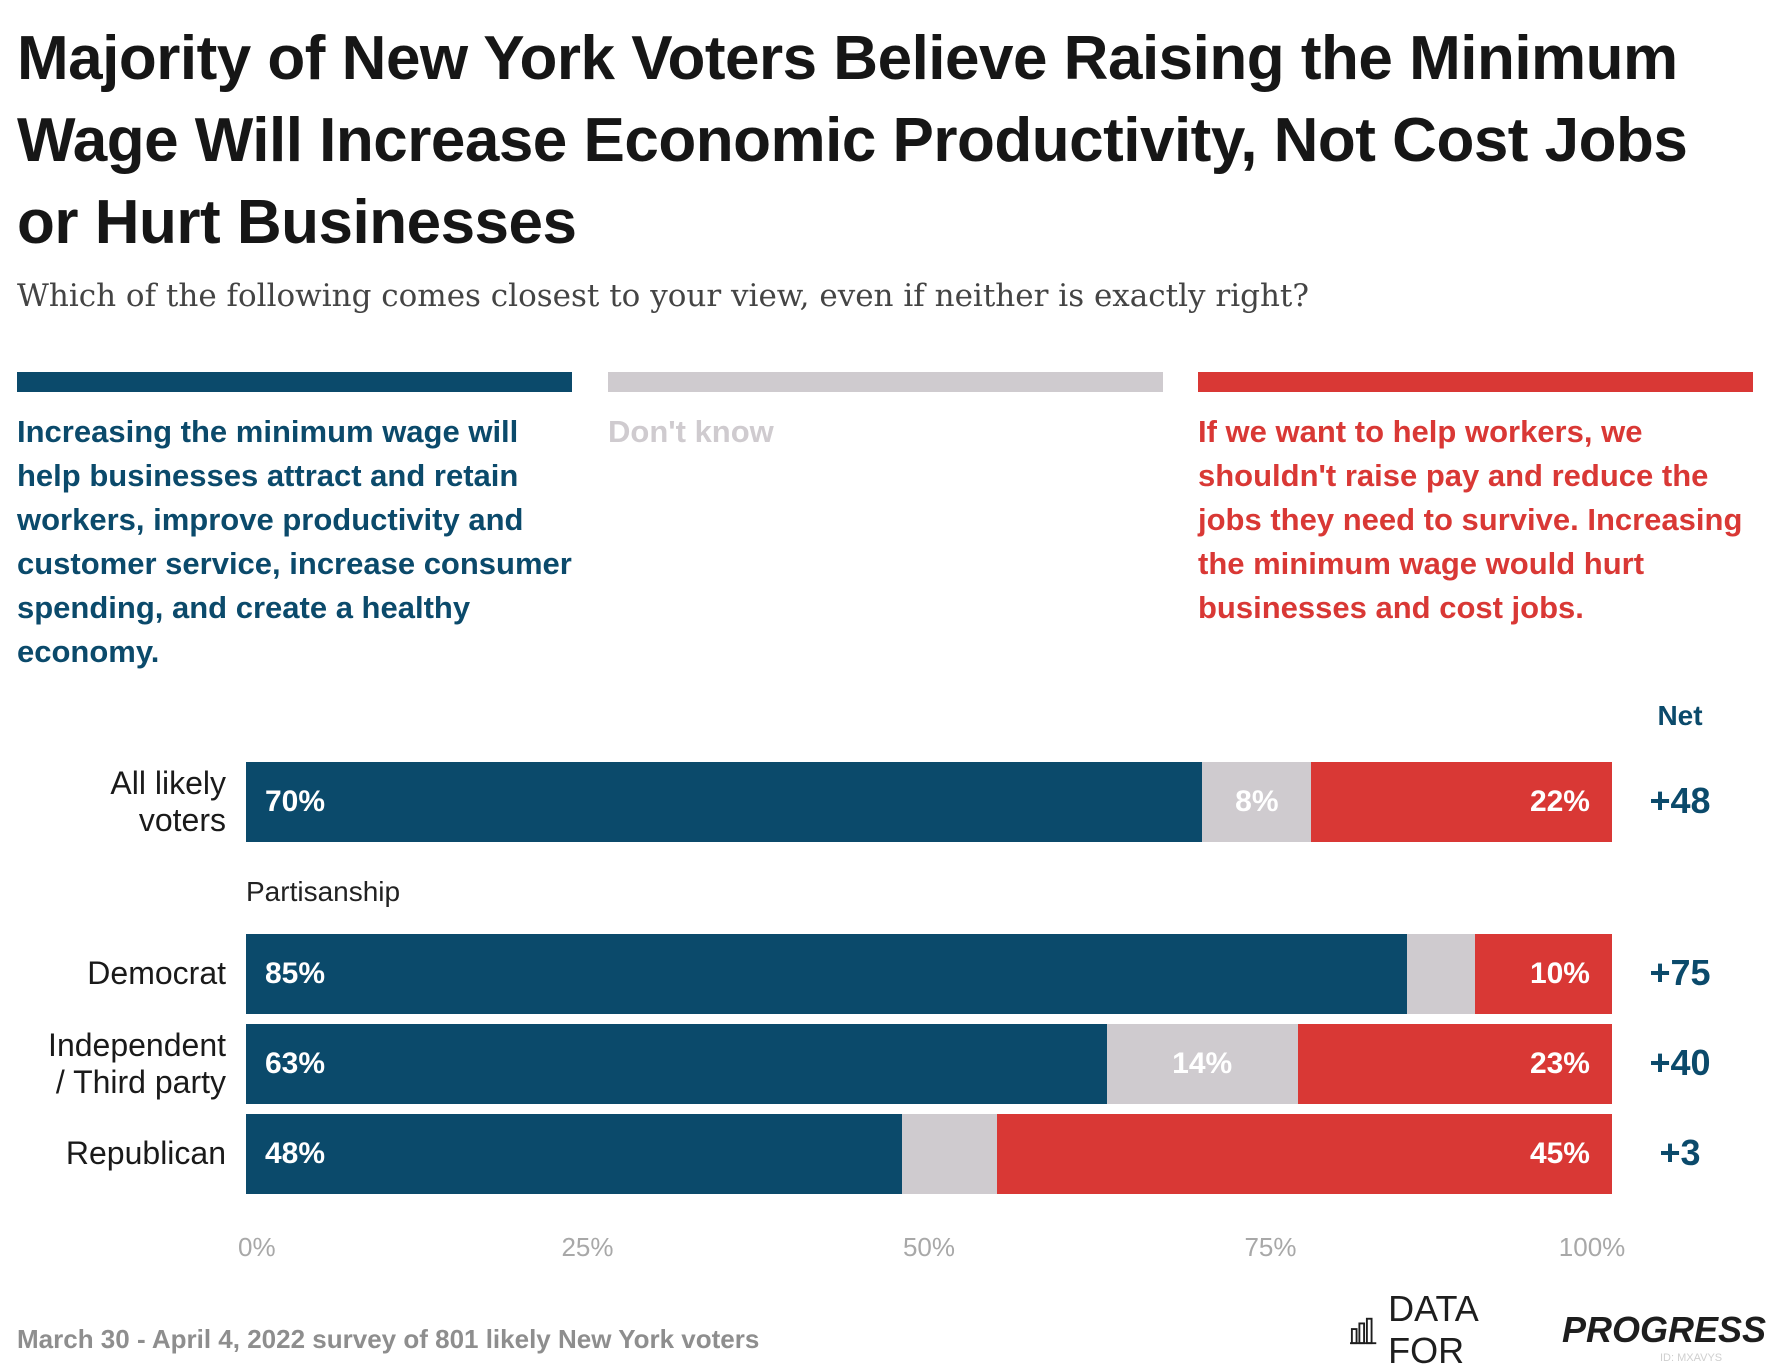 This screenshot has width=1766, height=1372. What do you see at coordinates (323, 891) in the screenshot?
I see `section-label-partisanship: Partisanship` at bounding box center [323, 891].